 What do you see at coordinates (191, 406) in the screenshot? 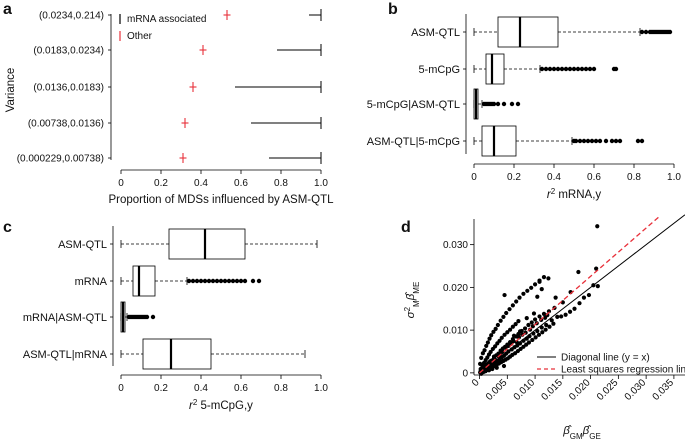
I see `x-title-r: r` at bounding box center [191, 406].